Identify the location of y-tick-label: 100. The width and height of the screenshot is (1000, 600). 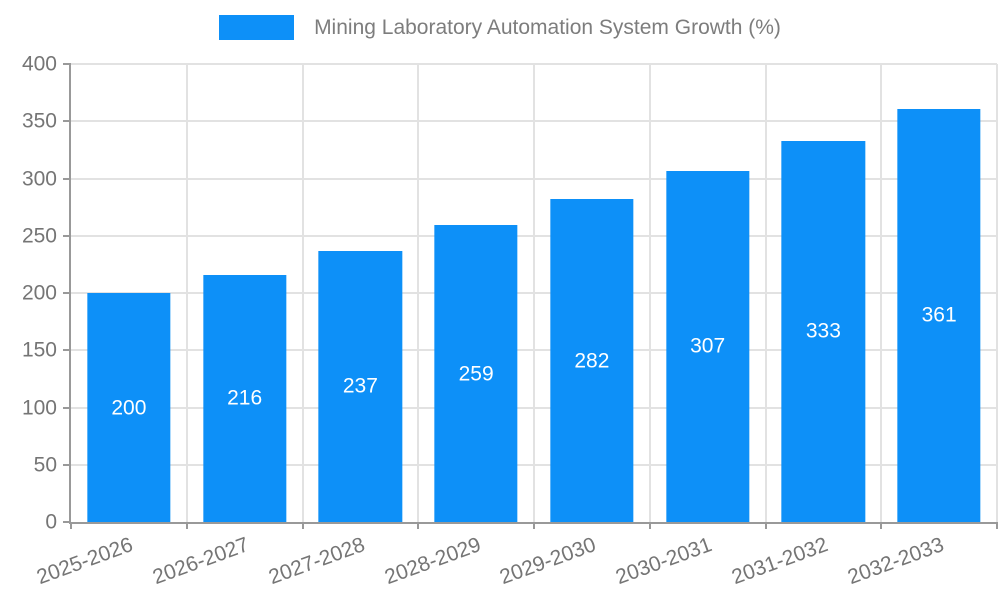
(39, 407).